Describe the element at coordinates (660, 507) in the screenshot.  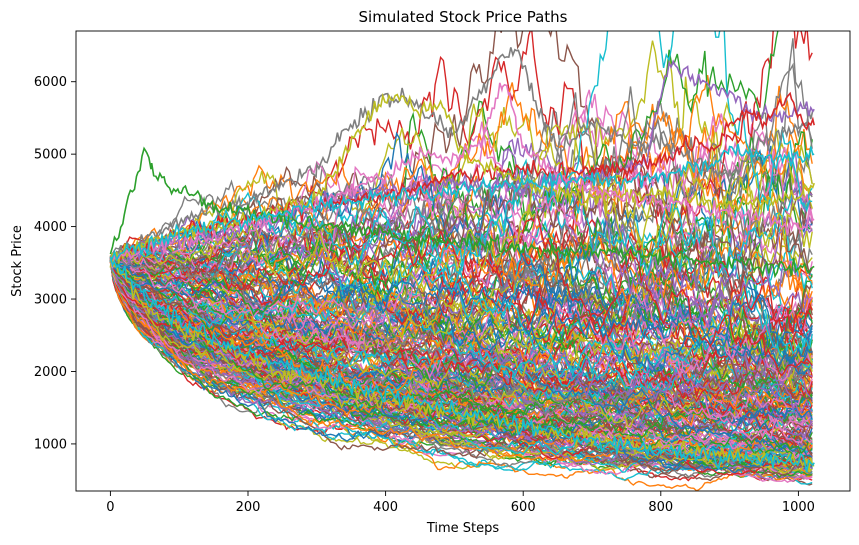
I see `x-tick-label: 800` at that location.